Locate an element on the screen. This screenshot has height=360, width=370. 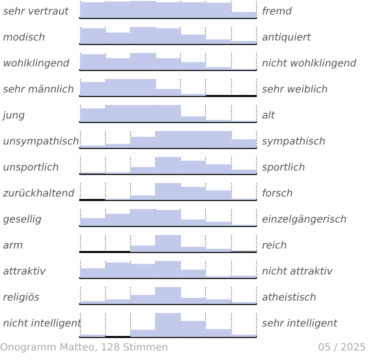
y2-axis-title: atheistisch is located at coordinates (289, 298).